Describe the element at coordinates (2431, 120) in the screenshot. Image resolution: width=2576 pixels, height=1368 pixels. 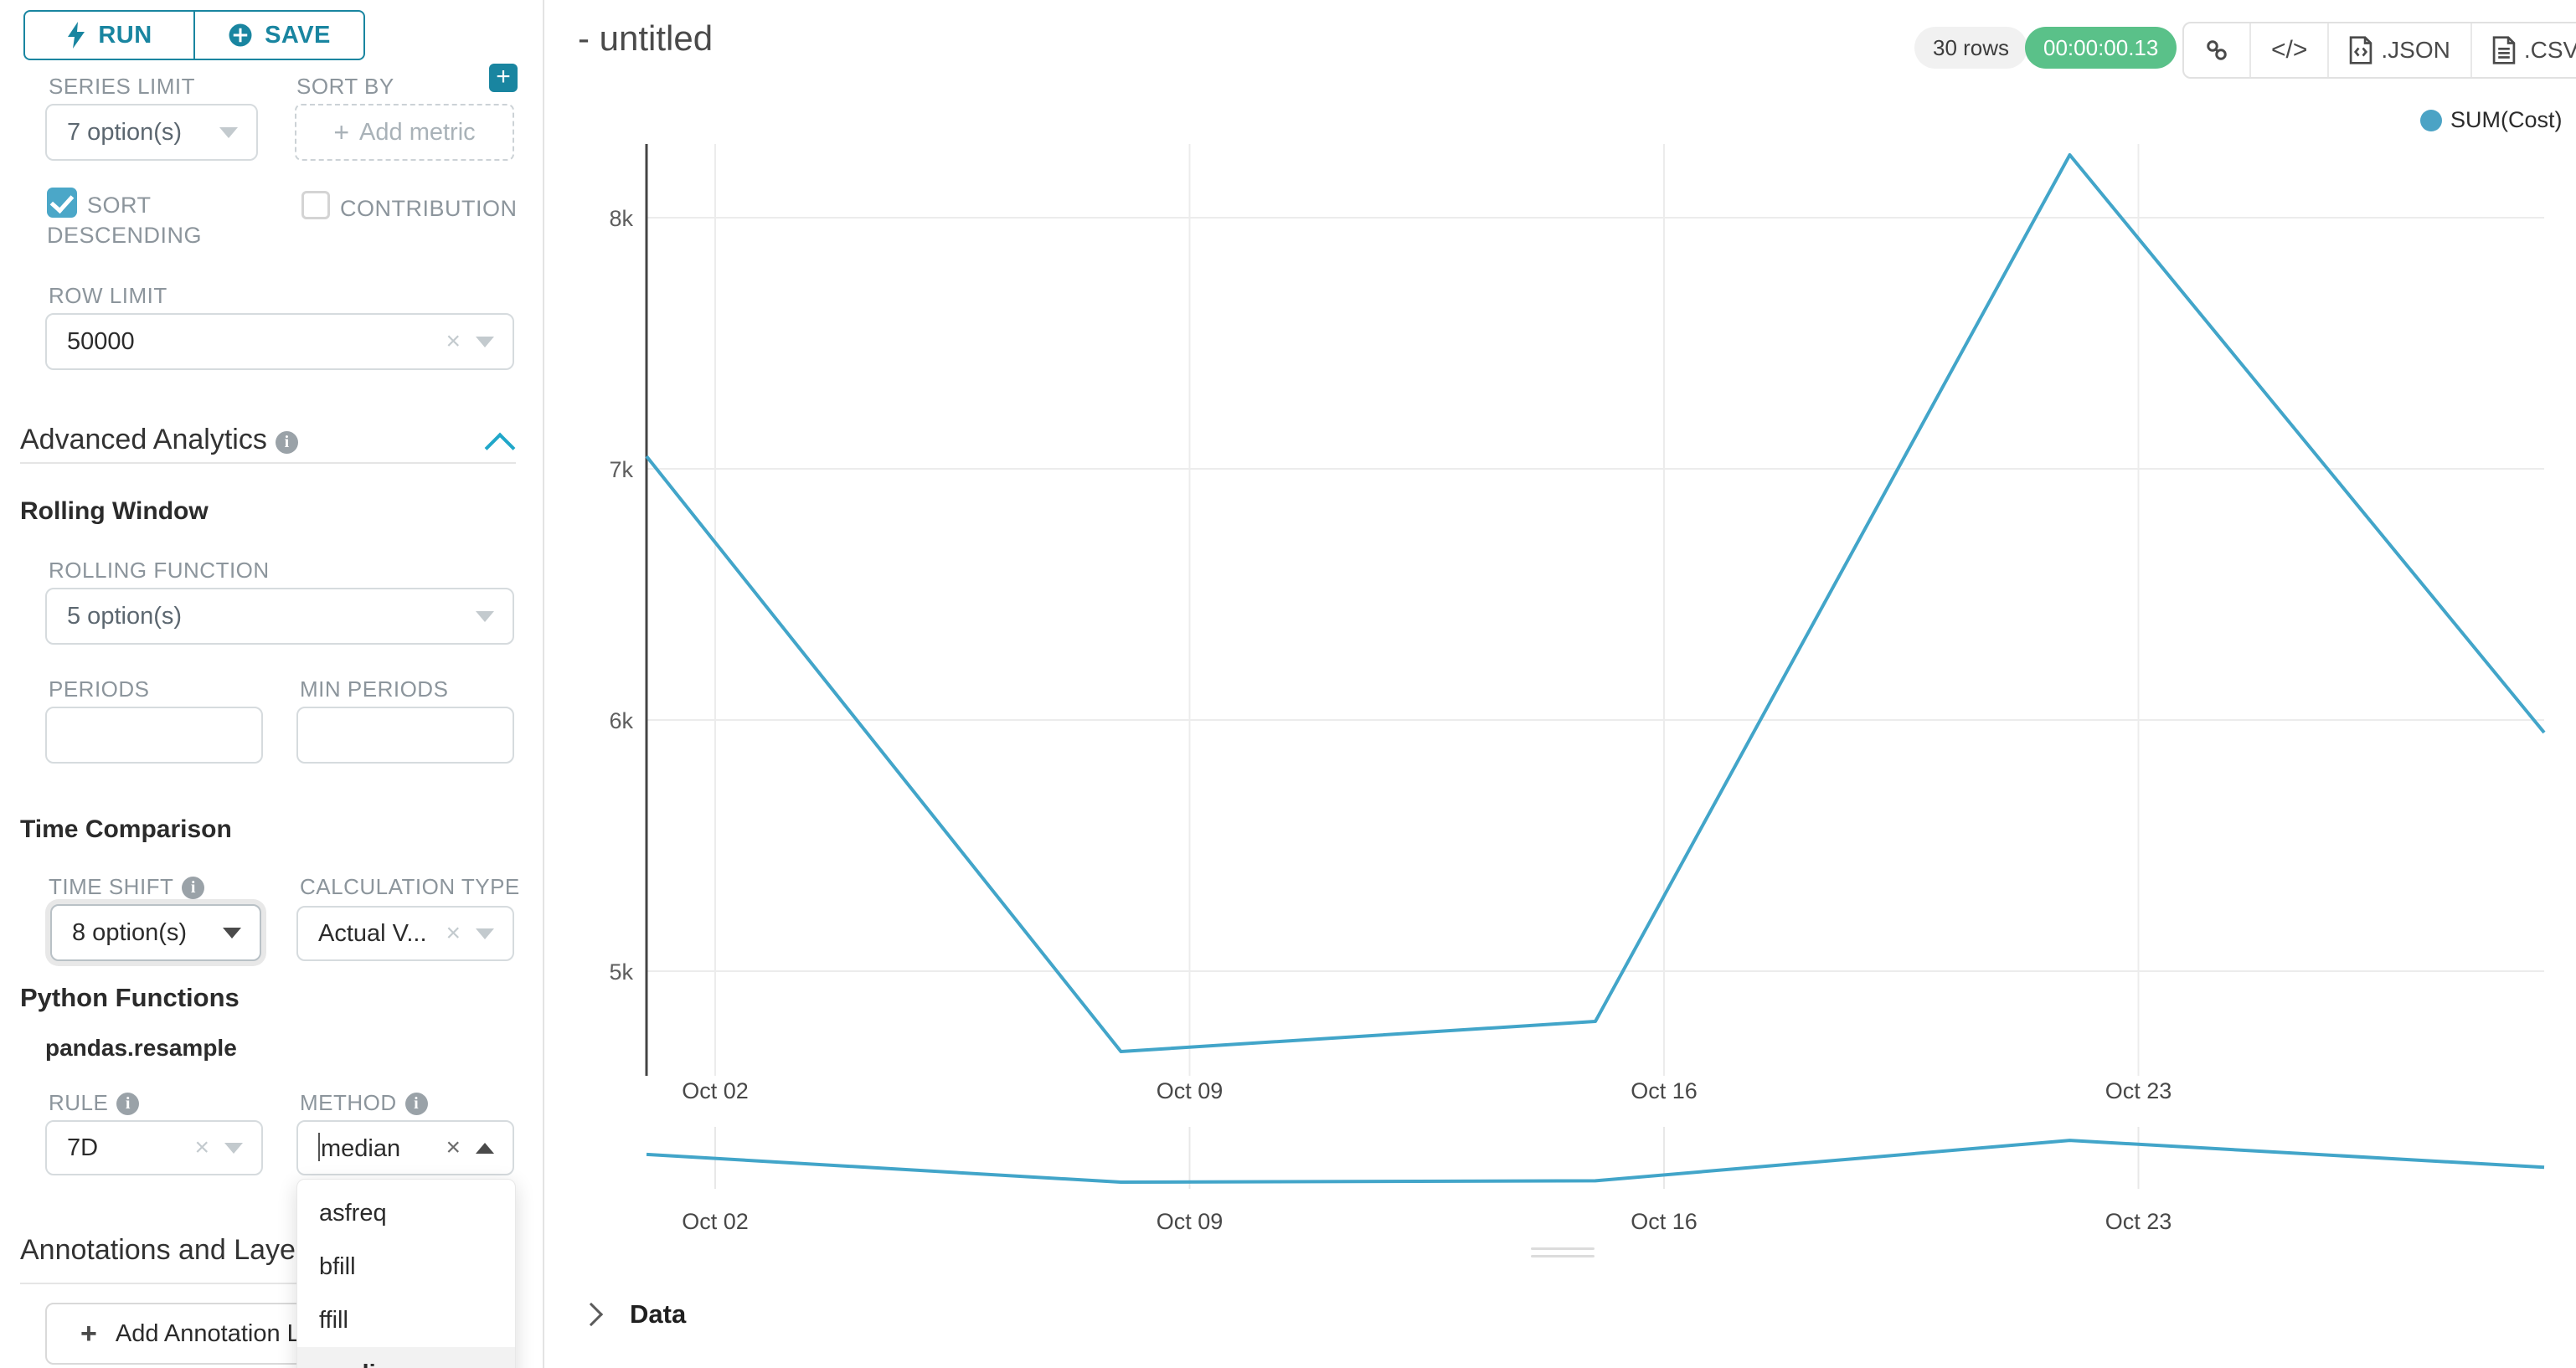
I see `legend-dot-icon` at that location.